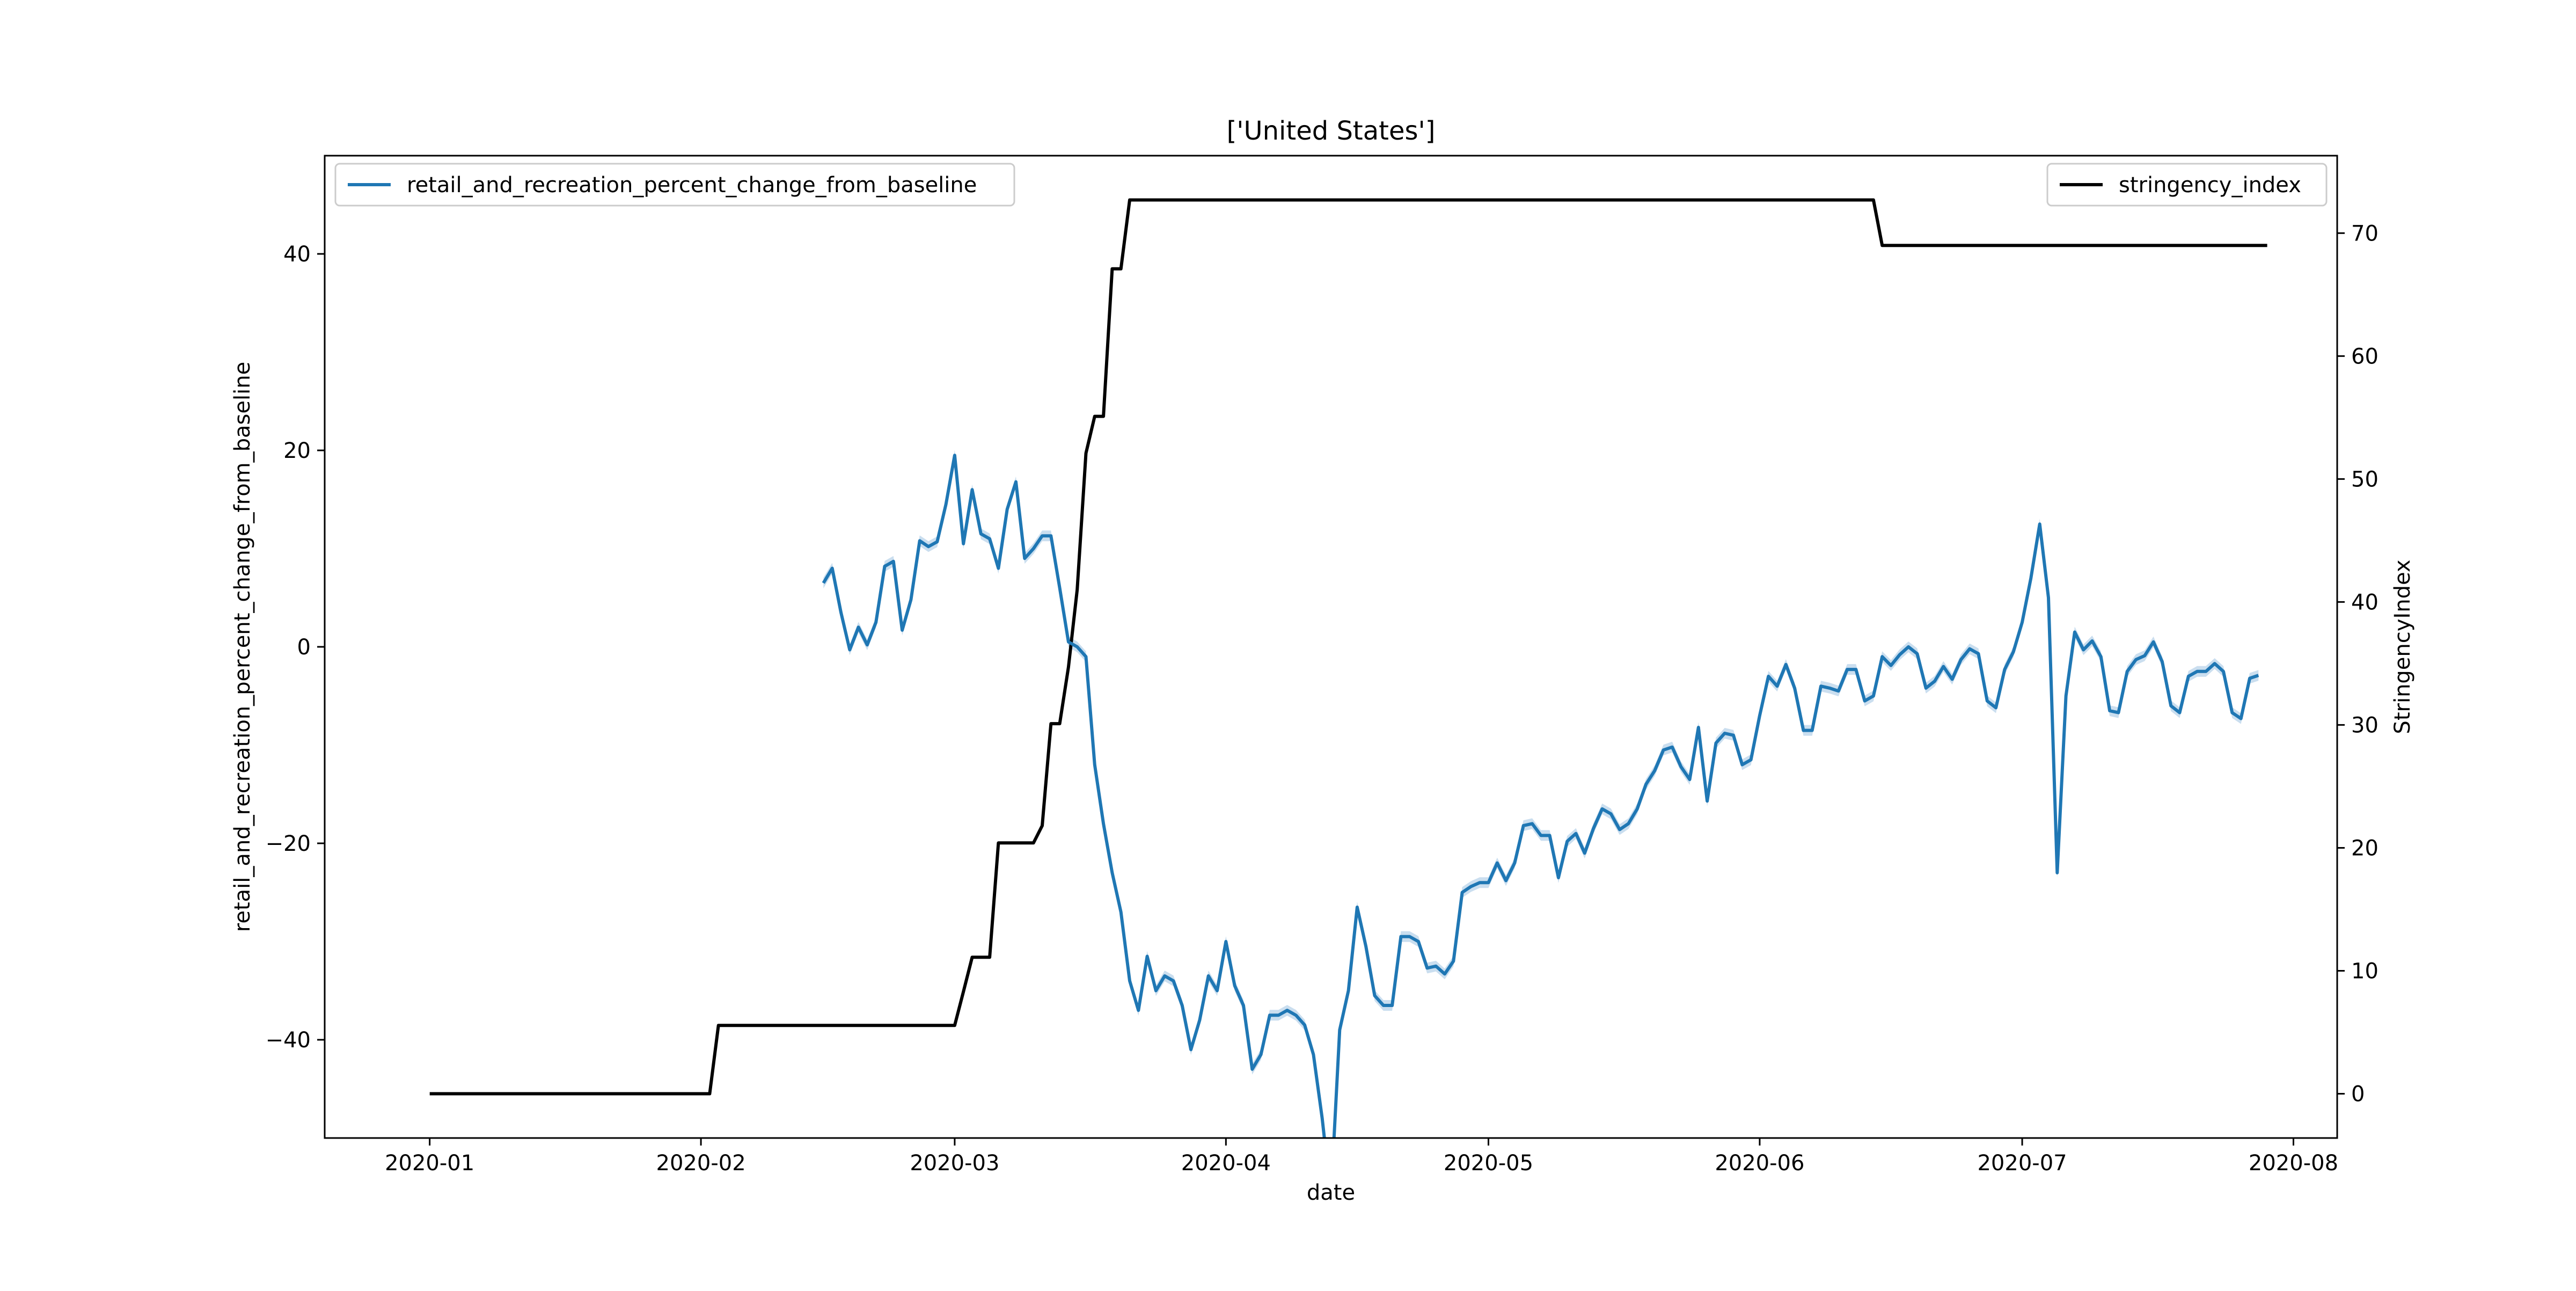  Describe the element at coordinates (2358, 664) in the screenshot. I see `y-axis-right: 0 10 20 30 40 50 60 70` at that location.